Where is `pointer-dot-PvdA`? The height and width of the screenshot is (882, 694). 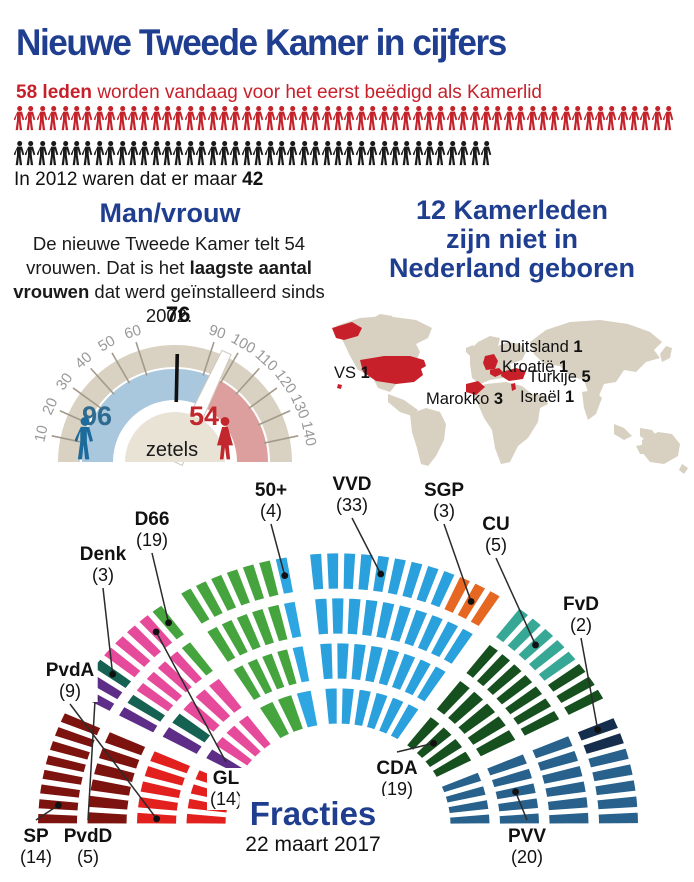 pointer-dot-PvdA is located at coordinates (157, 819).